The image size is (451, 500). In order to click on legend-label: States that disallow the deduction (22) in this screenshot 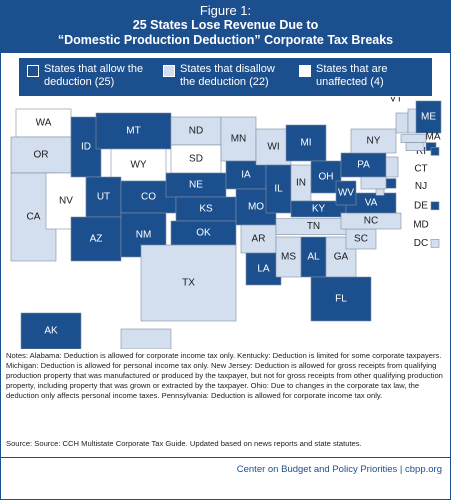, I will do `click(227, 75)`.